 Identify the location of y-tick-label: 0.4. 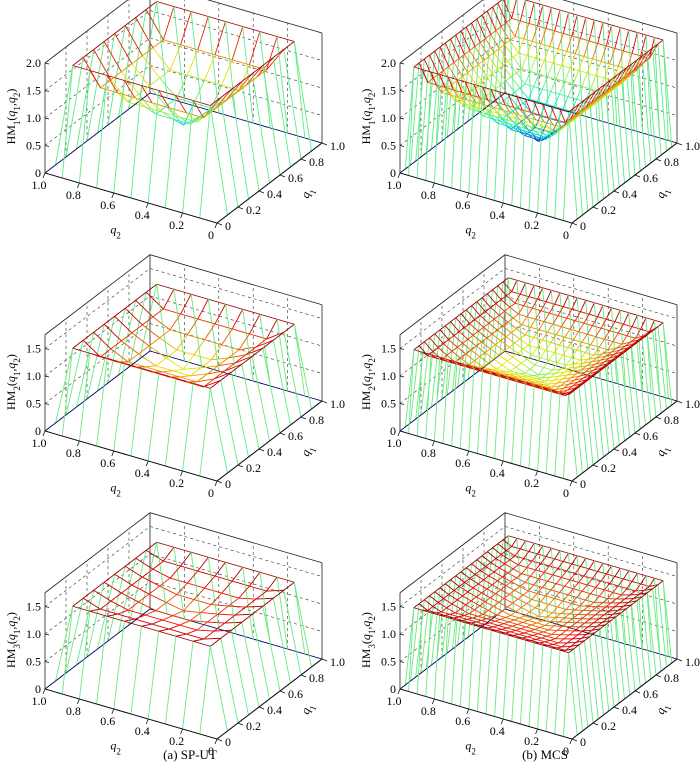
(629, 194).